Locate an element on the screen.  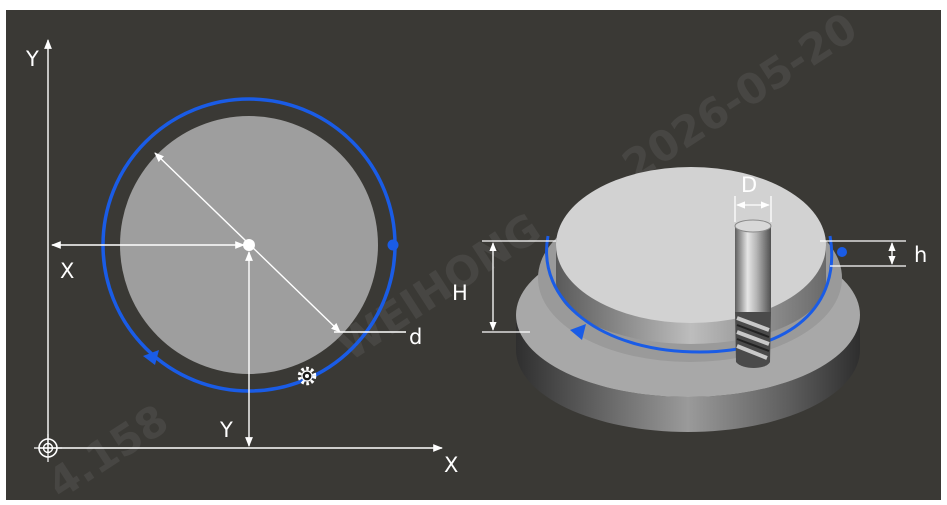
toolpath-start-point is located at coordinates (393, 245).